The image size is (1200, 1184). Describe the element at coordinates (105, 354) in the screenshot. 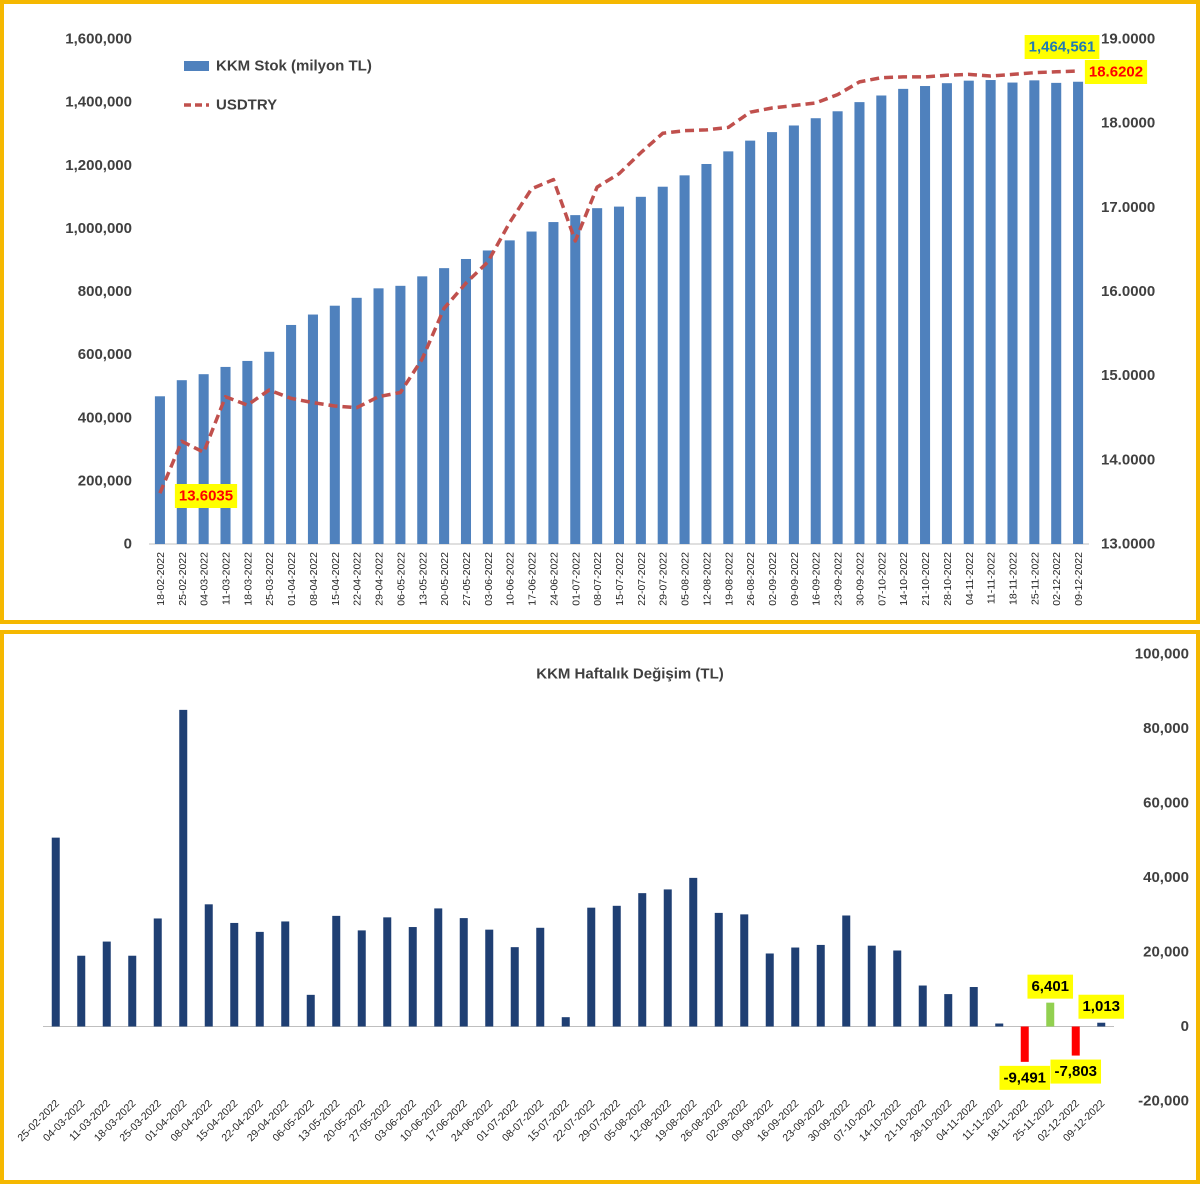

I see `y-left-tick: 600,000` at that location.